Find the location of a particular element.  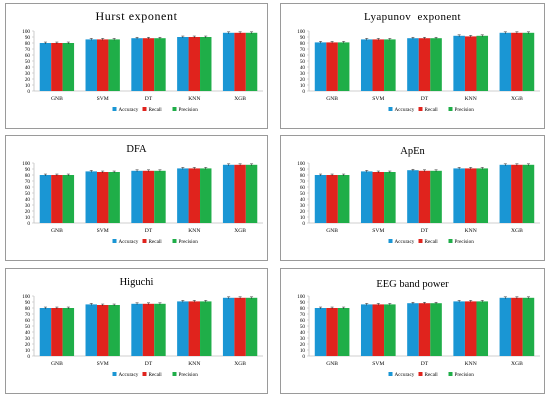

chart-title: Higuchi is located at coordinates (136, 282).